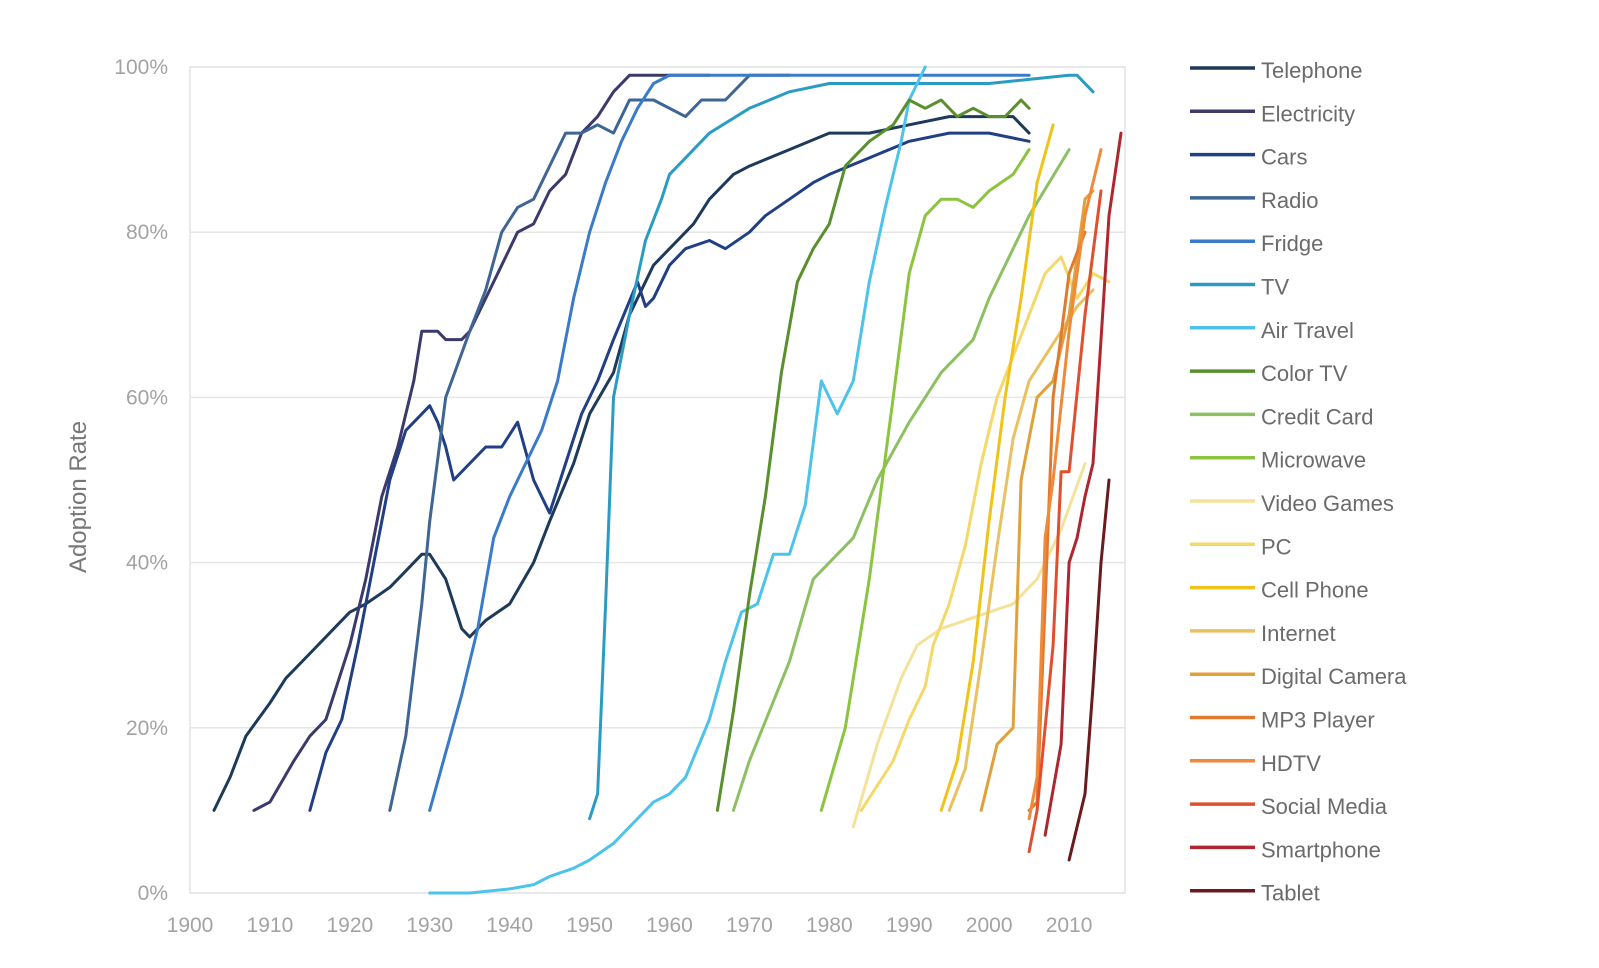 This screenshot has height=968, width=1599. Describe the element at coordinates (147, 232) in the screenshot. I see `y-tick-label: 80%` at that location.